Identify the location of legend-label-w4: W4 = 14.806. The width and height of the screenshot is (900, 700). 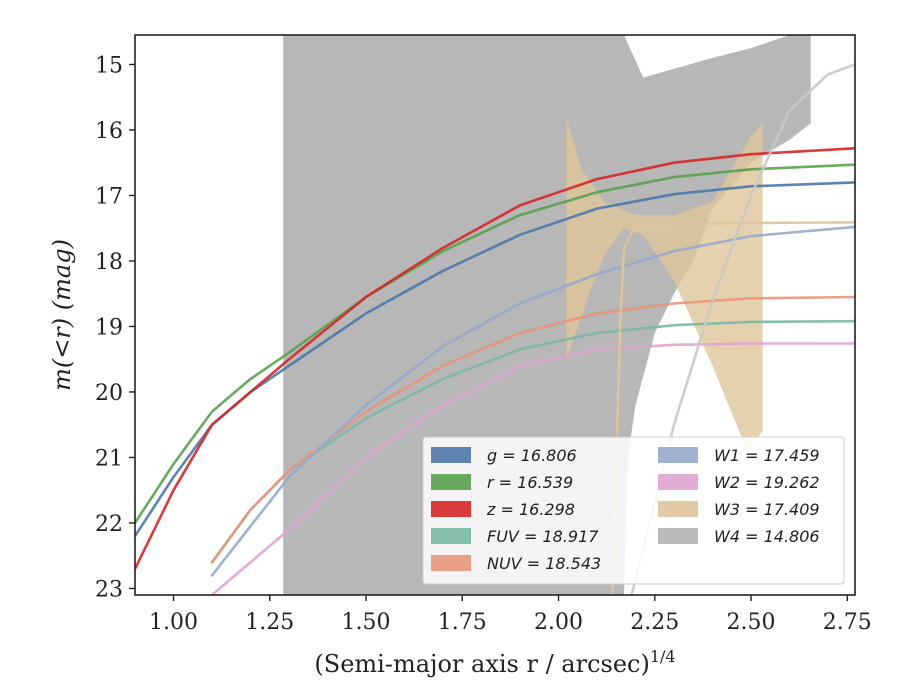
(767, 536).